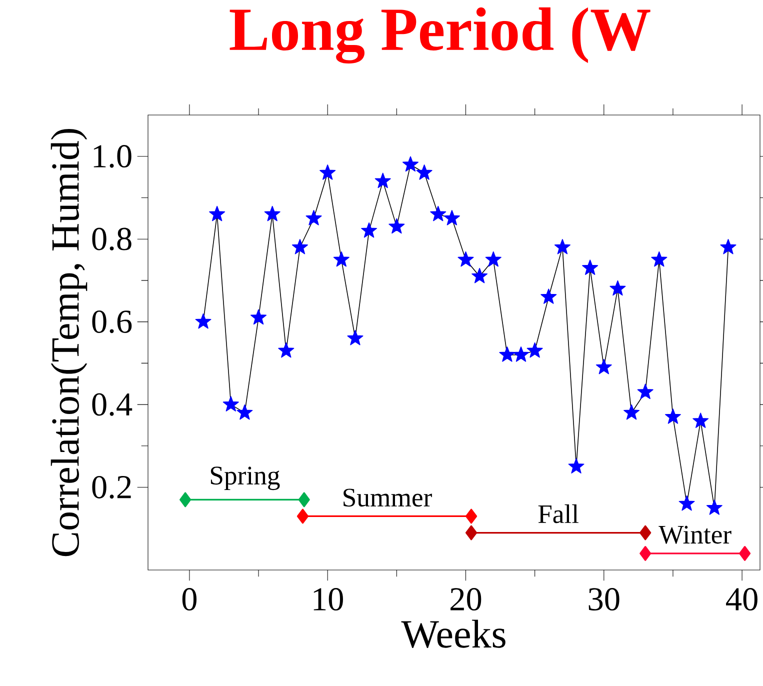 The height and width of the screenshot is (686, 763). I want to click on x-tick-label: 40, so click(742, 599).